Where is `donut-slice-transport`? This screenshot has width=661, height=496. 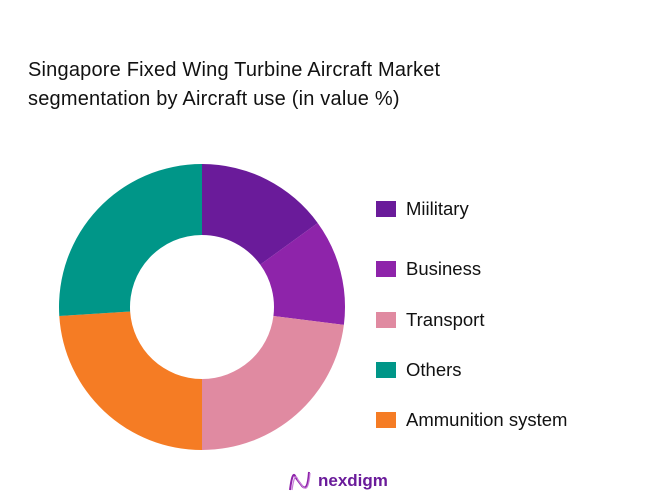 donut-slice-transport is located at coordinates (273, 383).